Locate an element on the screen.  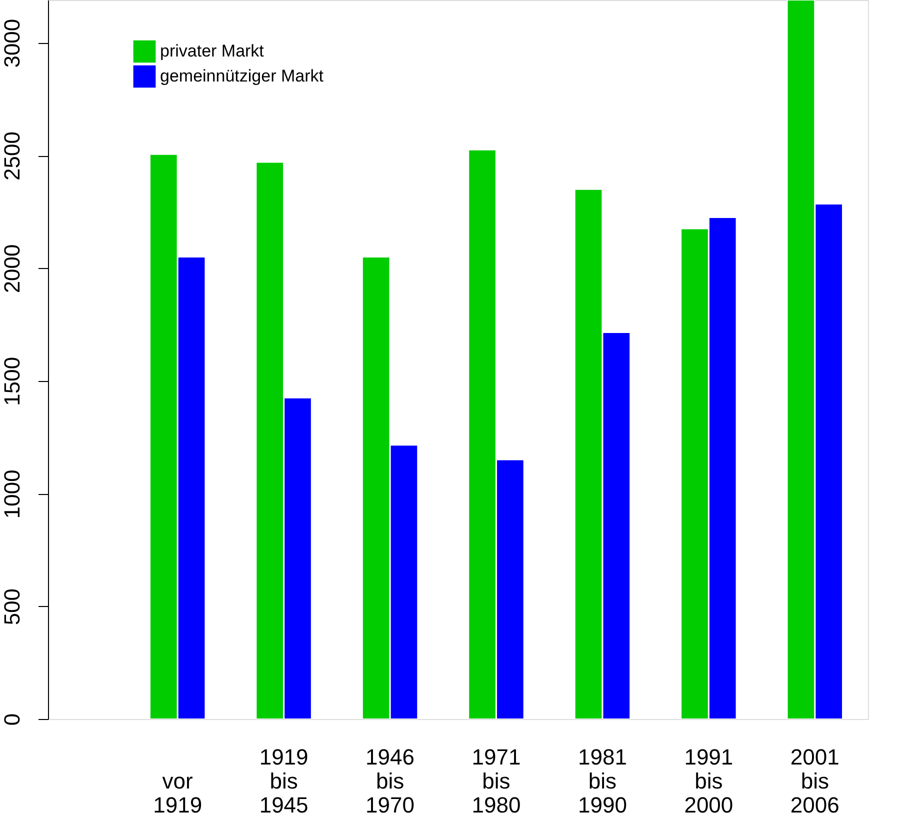
y-tick-label: 1000 is located at coordinates (12, 494).